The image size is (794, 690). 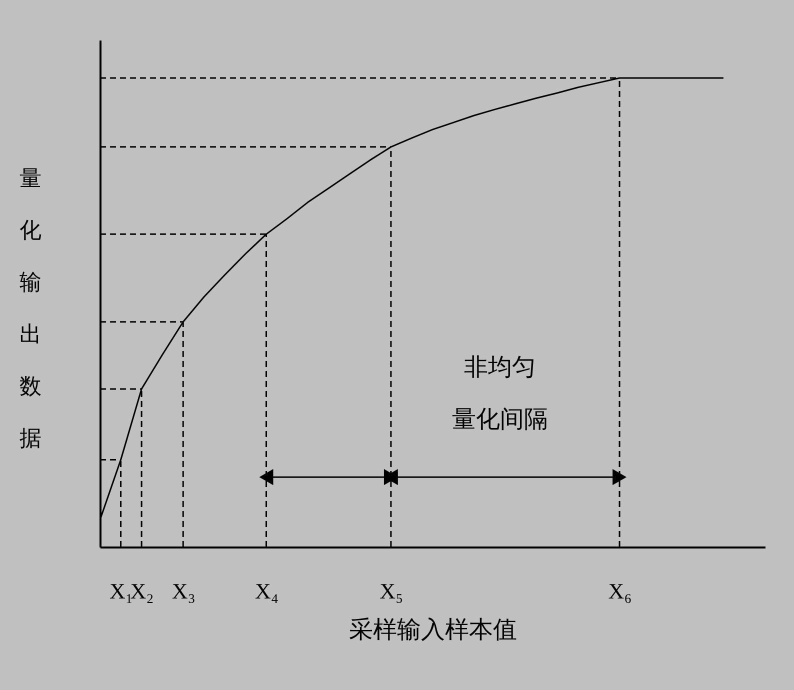 I want to click on x-tick-label: X₆, so click(x=620, y=591).